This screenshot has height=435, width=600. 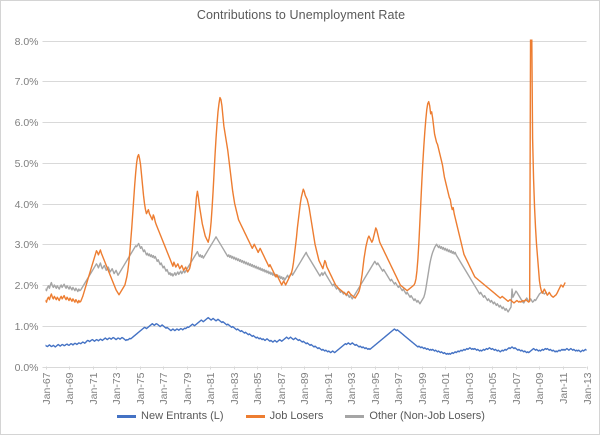 What do you see at coordinates (423, 388) in the screenshot?
I see `x-axis-tick-label: Jan-99` at bounding box center [423, 388].